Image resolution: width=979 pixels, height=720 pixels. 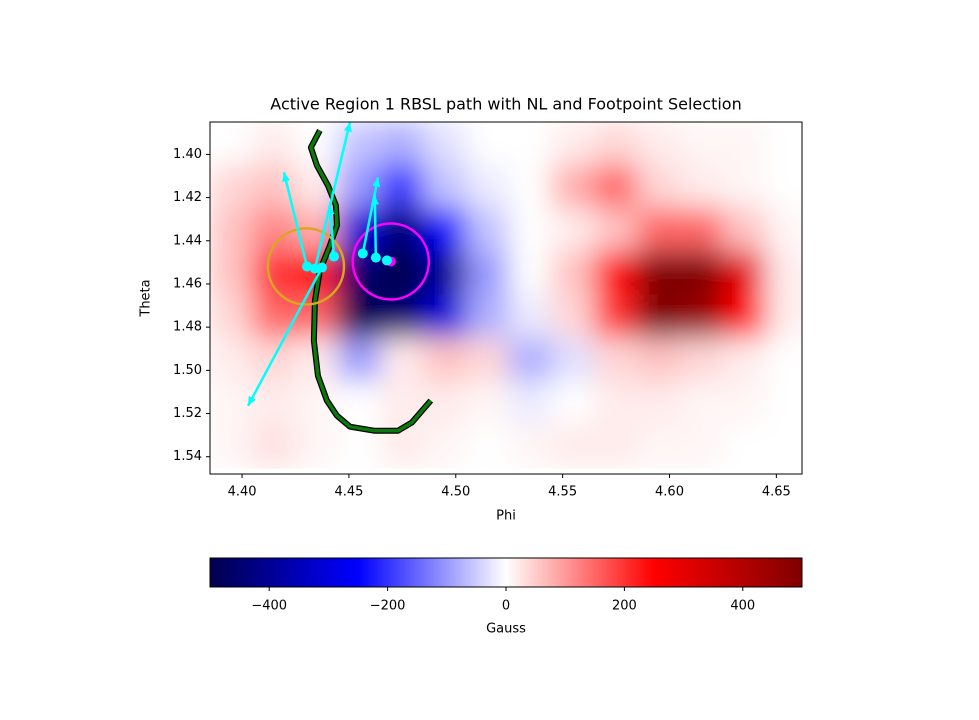 What do you see at coordinates (742, 606) in the screenshot?
I see `colorbar-tick-label: 400` at bounding box center [742, 606].